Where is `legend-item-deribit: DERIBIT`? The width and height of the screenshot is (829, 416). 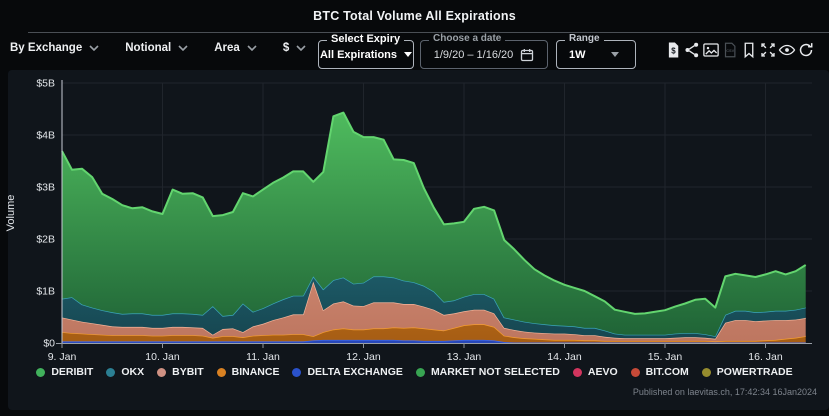
legend-item-deribit: DERIBIT is located at coordinates (64, 372).